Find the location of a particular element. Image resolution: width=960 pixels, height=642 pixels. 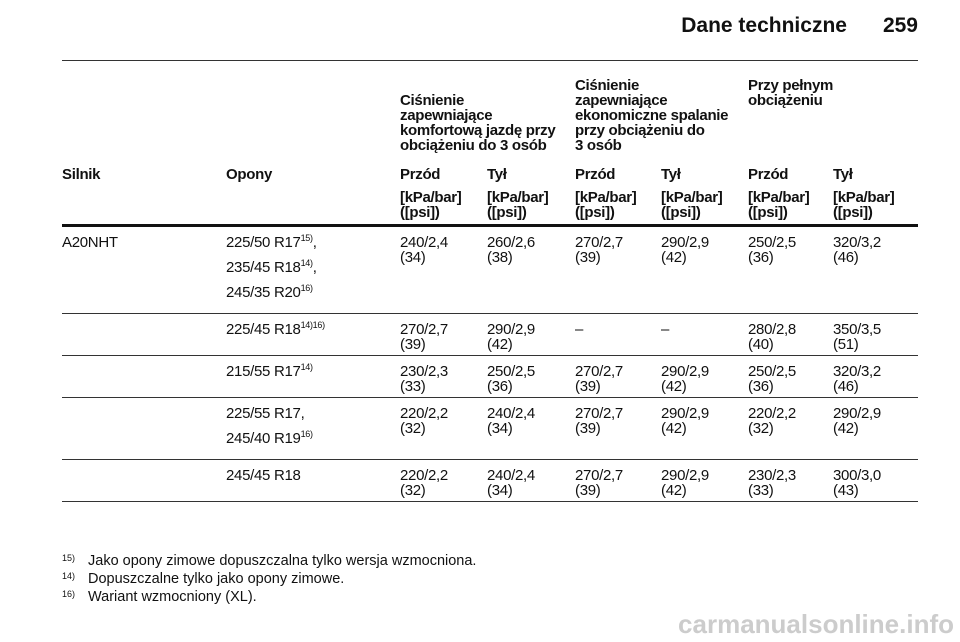

tyres-cell: 225/45 R1814)16) is located at coordinates (313, 334).